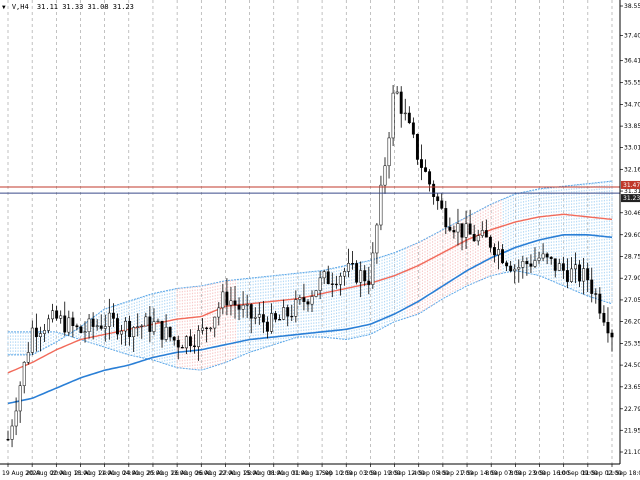  I want to click on time-axis-label: 1 Sep 10:00, so click(334, 473).